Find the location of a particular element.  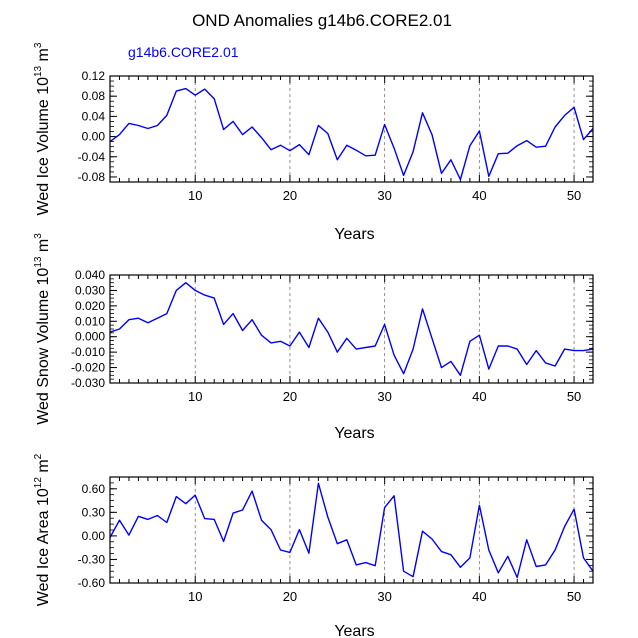

y-tick-label: -0.08 is located at coordinates (92, 177).